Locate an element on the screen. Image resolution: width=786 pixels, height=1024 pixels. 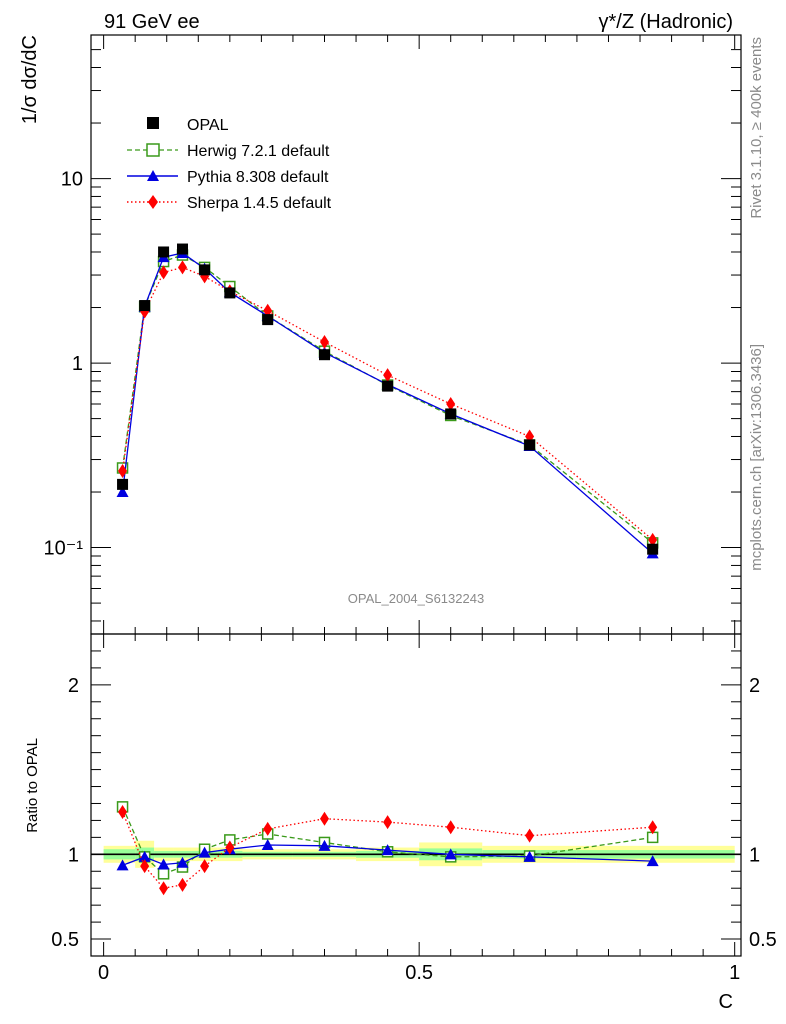
ratio-y-tick-label-right: 1 is located at coordinates (754, 855).